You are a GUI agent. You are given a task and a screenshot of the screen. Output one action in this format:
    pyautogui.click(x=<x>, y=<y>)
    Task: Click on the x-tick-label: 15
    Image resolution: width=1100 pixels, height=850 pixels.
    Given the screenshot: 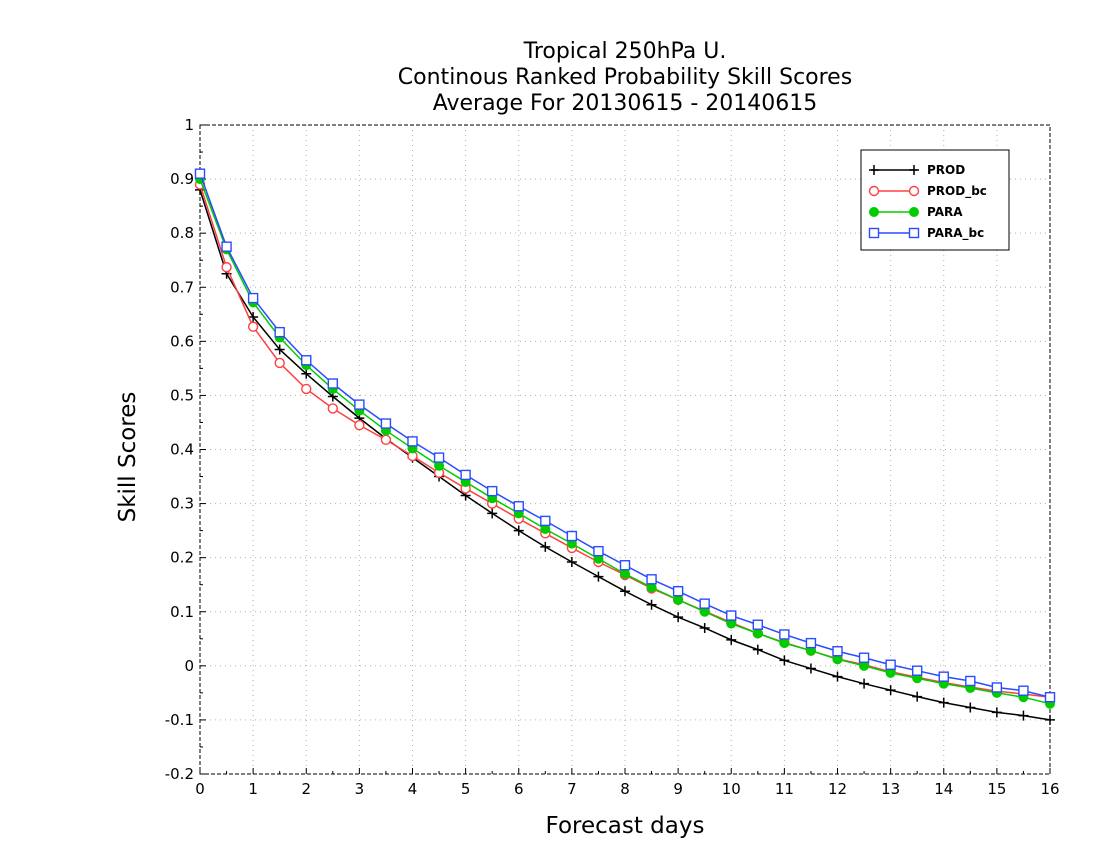 What is the action you would take?
    pyautogui.click(x=996, y=789)
    